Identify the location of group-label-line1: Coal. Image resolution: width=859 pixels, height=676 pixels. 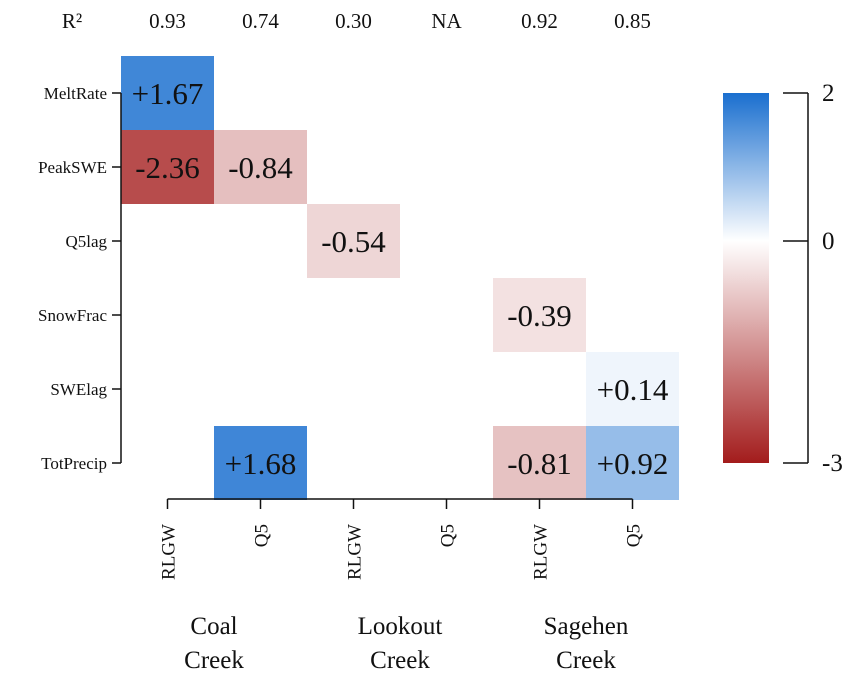
(213, 626).